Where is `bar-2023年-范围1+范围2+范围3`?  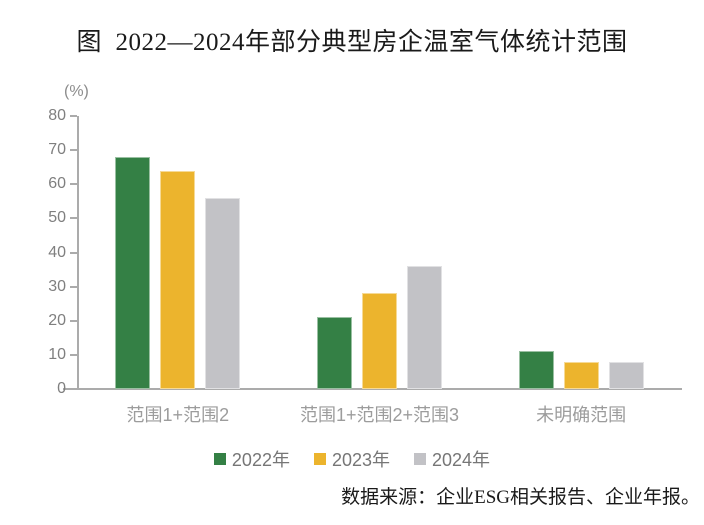
bar-2023年-范围1+范围2+范围3 is located at coordinates (379, 341).